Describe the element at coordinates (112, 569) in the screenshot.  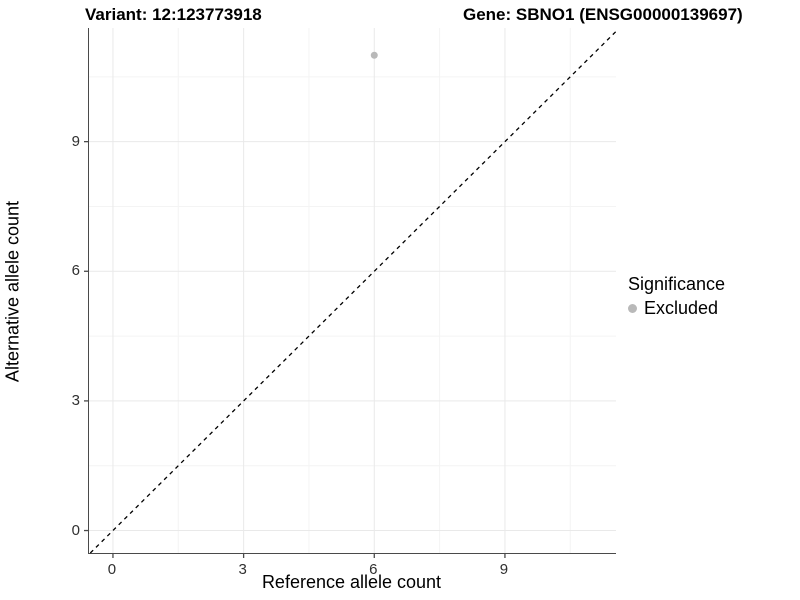
I see `x-tick-label: 0` at that location.